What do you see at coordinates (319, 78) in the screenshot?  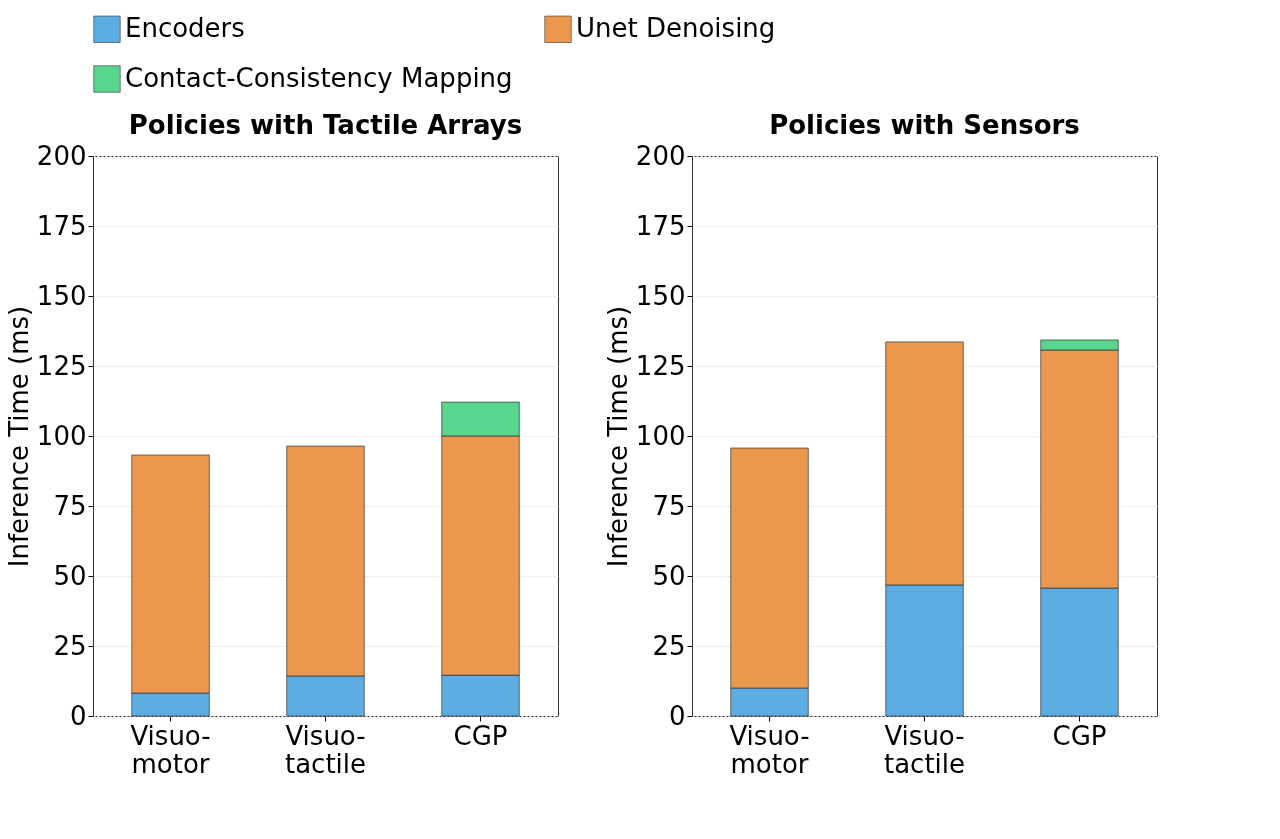 I see `legend-label: Contact-Consistency Mapping` at bounding box center [319, 78].